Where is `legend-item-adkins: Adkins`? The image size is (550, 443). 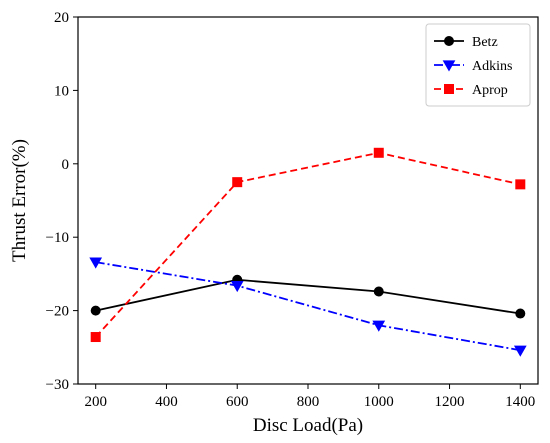
legend-item-adkins: Adkins is located at coordinates (473, 66).